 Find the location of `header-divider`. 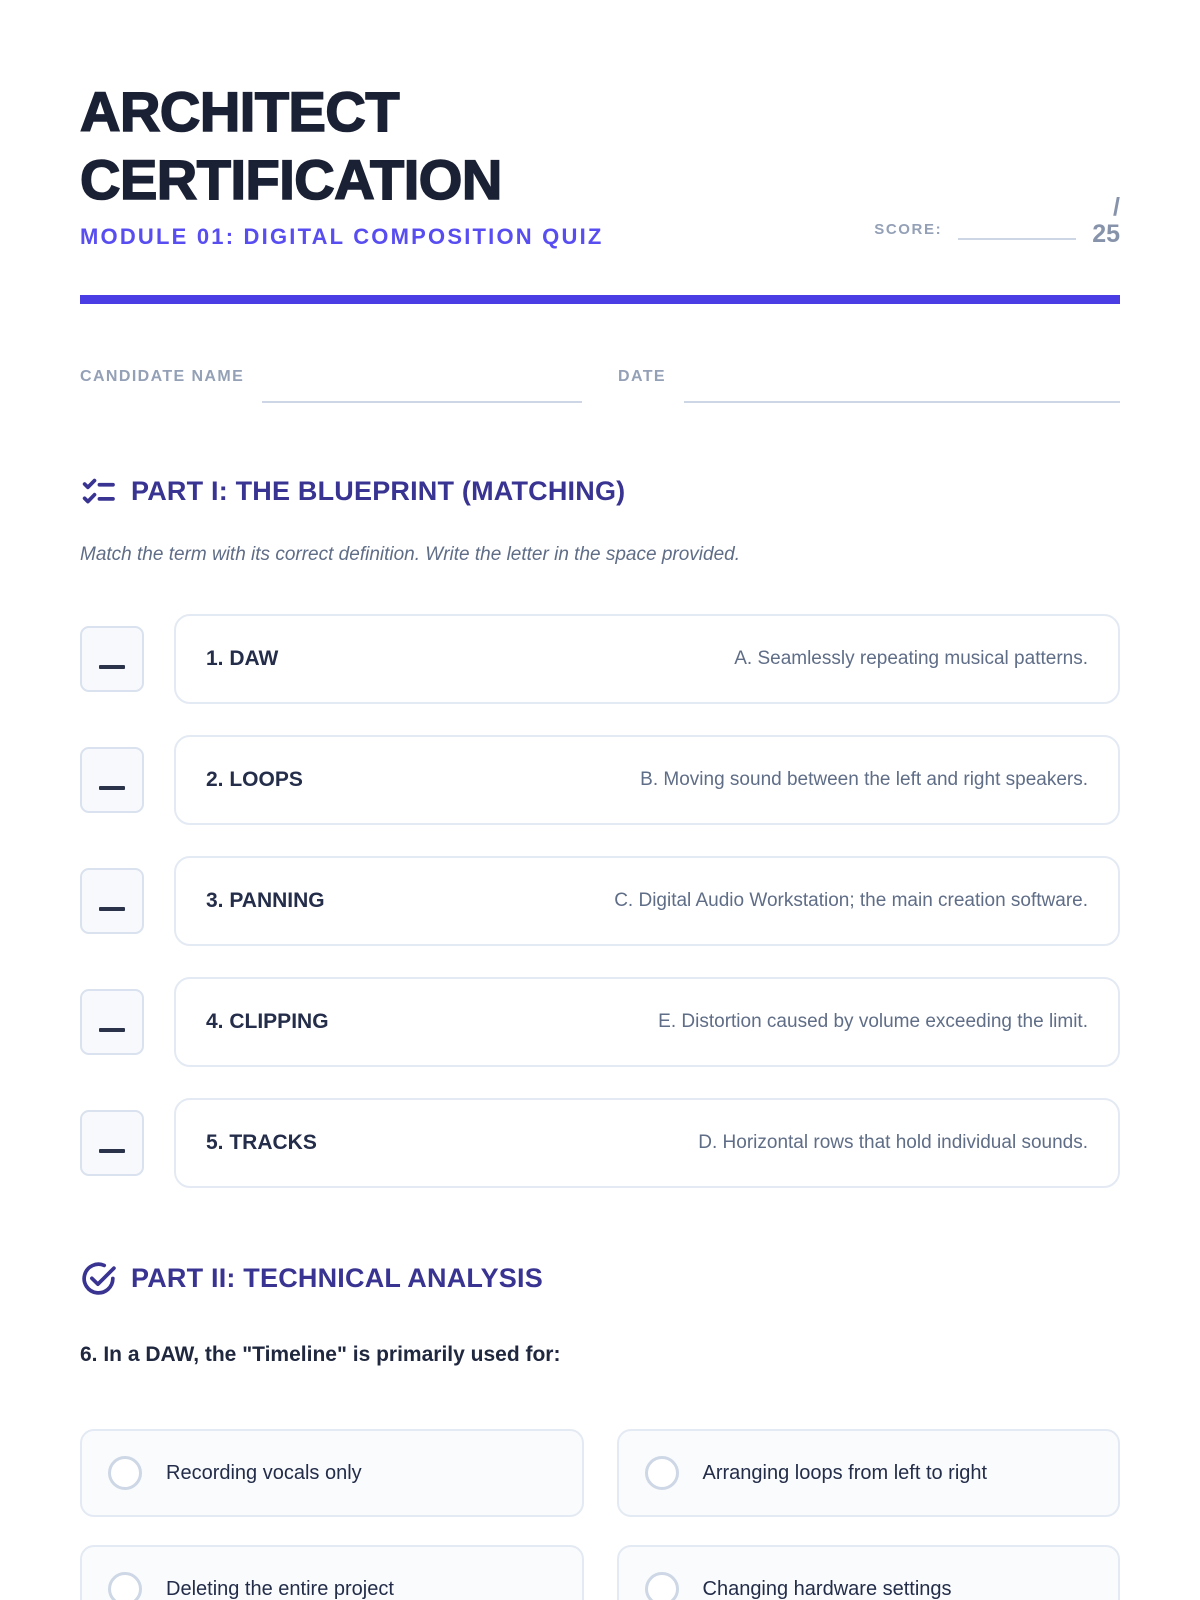

header-divider is located at coordinates (600, 299).